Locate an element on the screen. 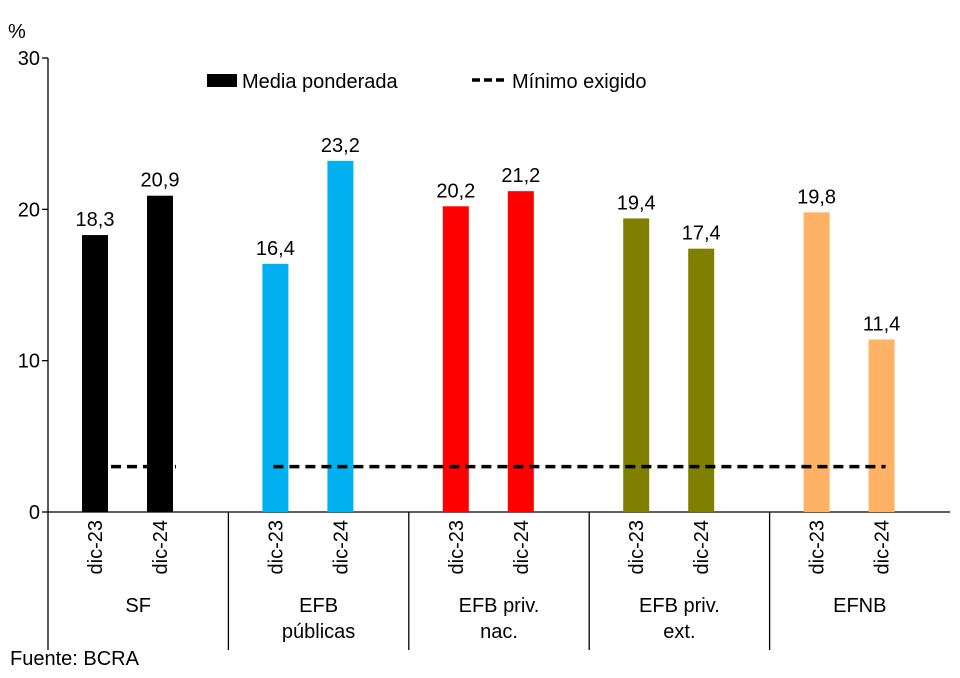  source-note: Fuente: BCRA is located at coordinates (74, 659).